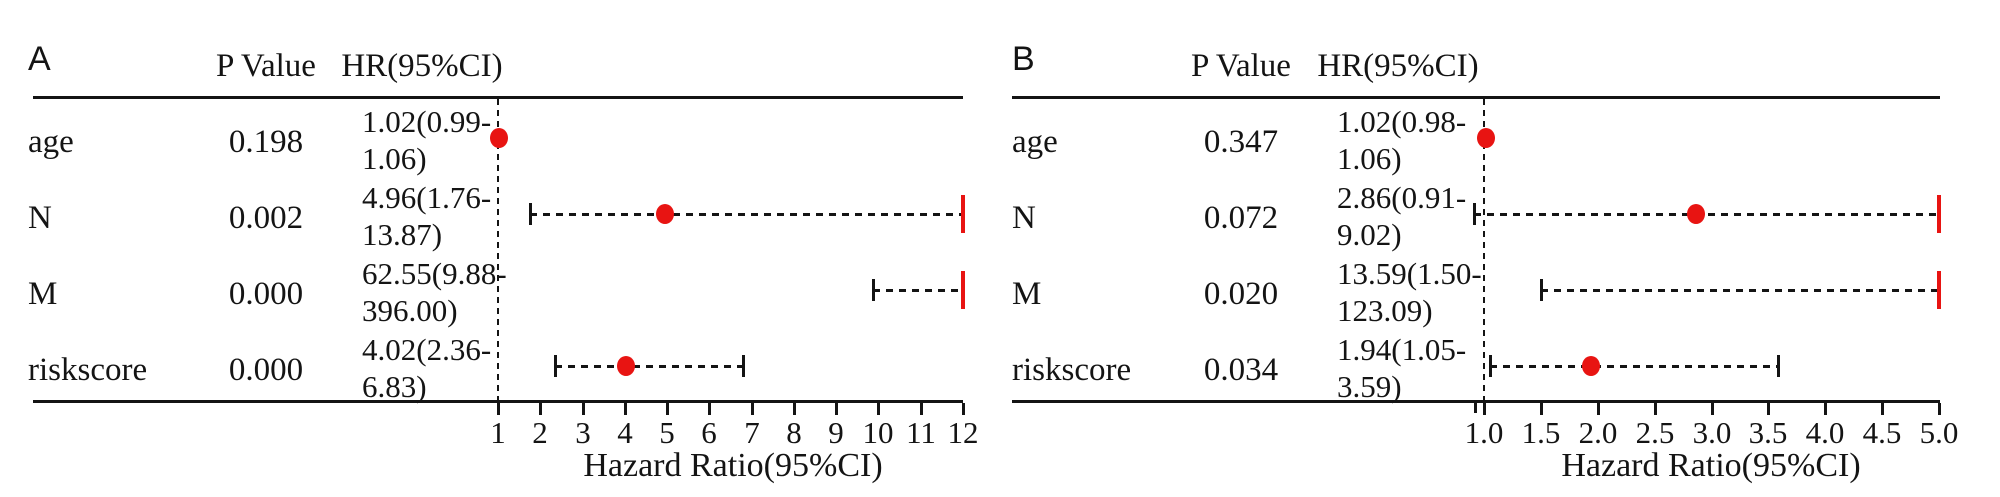 The image size is (2000, 497). Describe the element at coordinates (1598, 432) in the screenshot. I see `axis-tick-label: 2.0` at that location.